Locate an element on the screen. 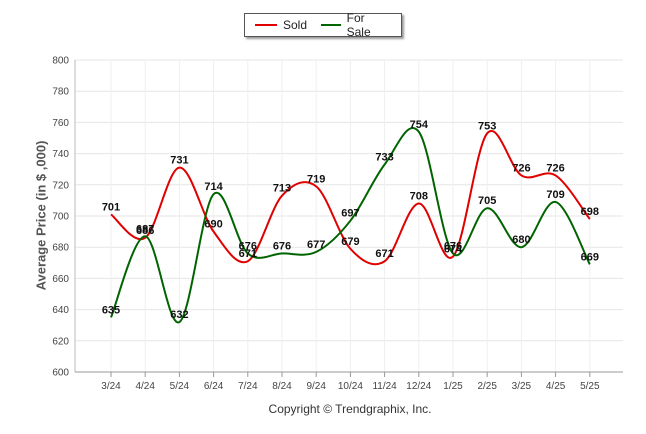  data-label-sold: 674 is located at coordinates (453, 250).